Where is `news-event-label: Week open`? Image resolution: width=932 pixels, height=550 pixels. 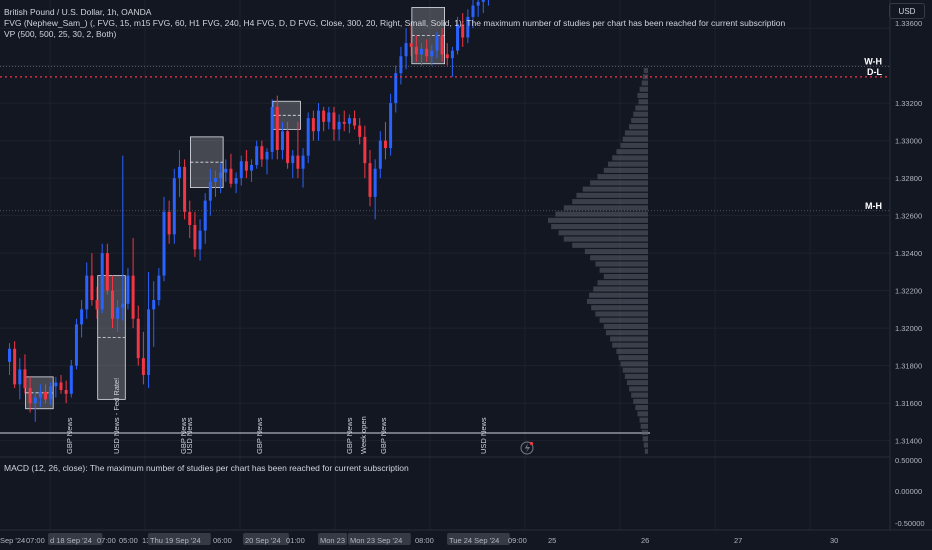 news-event-label: Week open is located at coordinates (363, 435).